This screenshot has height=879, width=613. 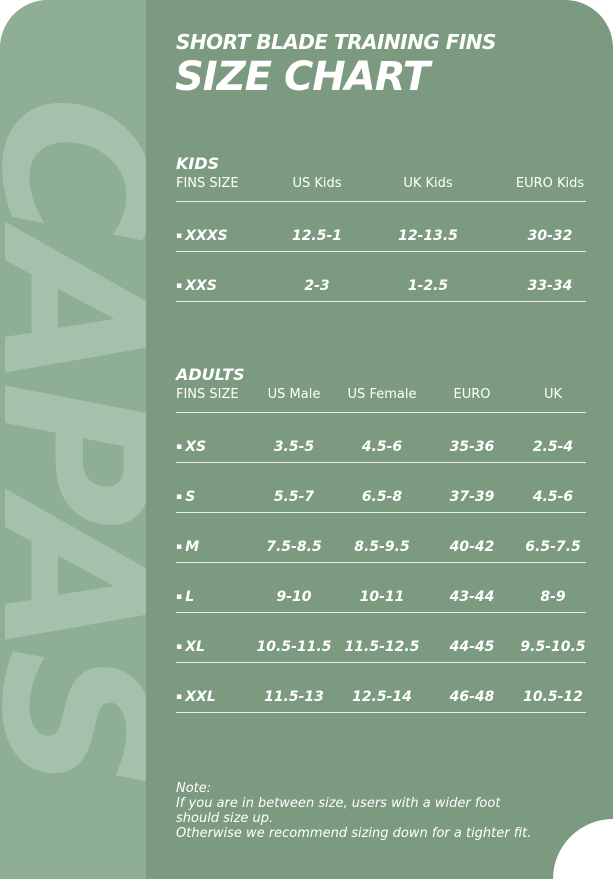 What do you see at coordinates (294, 497) in the screenshot?
I see `value-cell: 5.5-7` at bounding box center [294, 497].